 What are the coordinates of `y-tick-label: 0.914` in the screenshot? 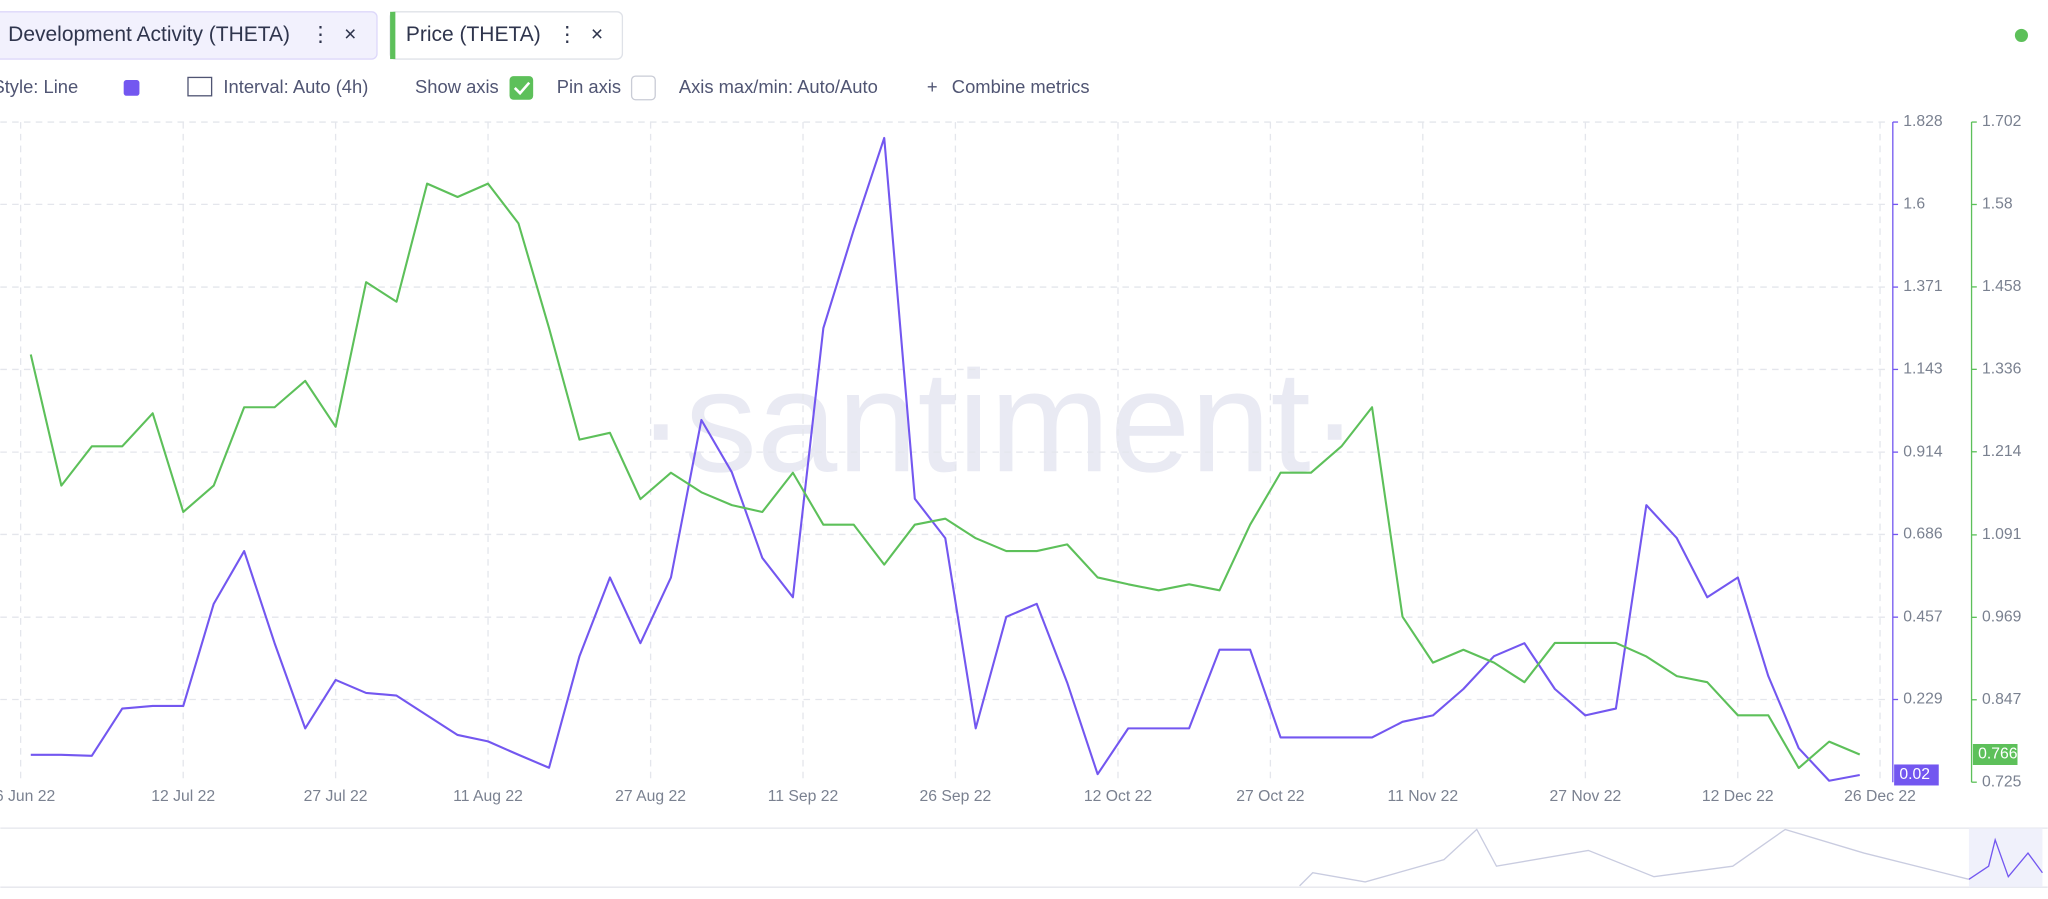 It's located at (1923, 451).